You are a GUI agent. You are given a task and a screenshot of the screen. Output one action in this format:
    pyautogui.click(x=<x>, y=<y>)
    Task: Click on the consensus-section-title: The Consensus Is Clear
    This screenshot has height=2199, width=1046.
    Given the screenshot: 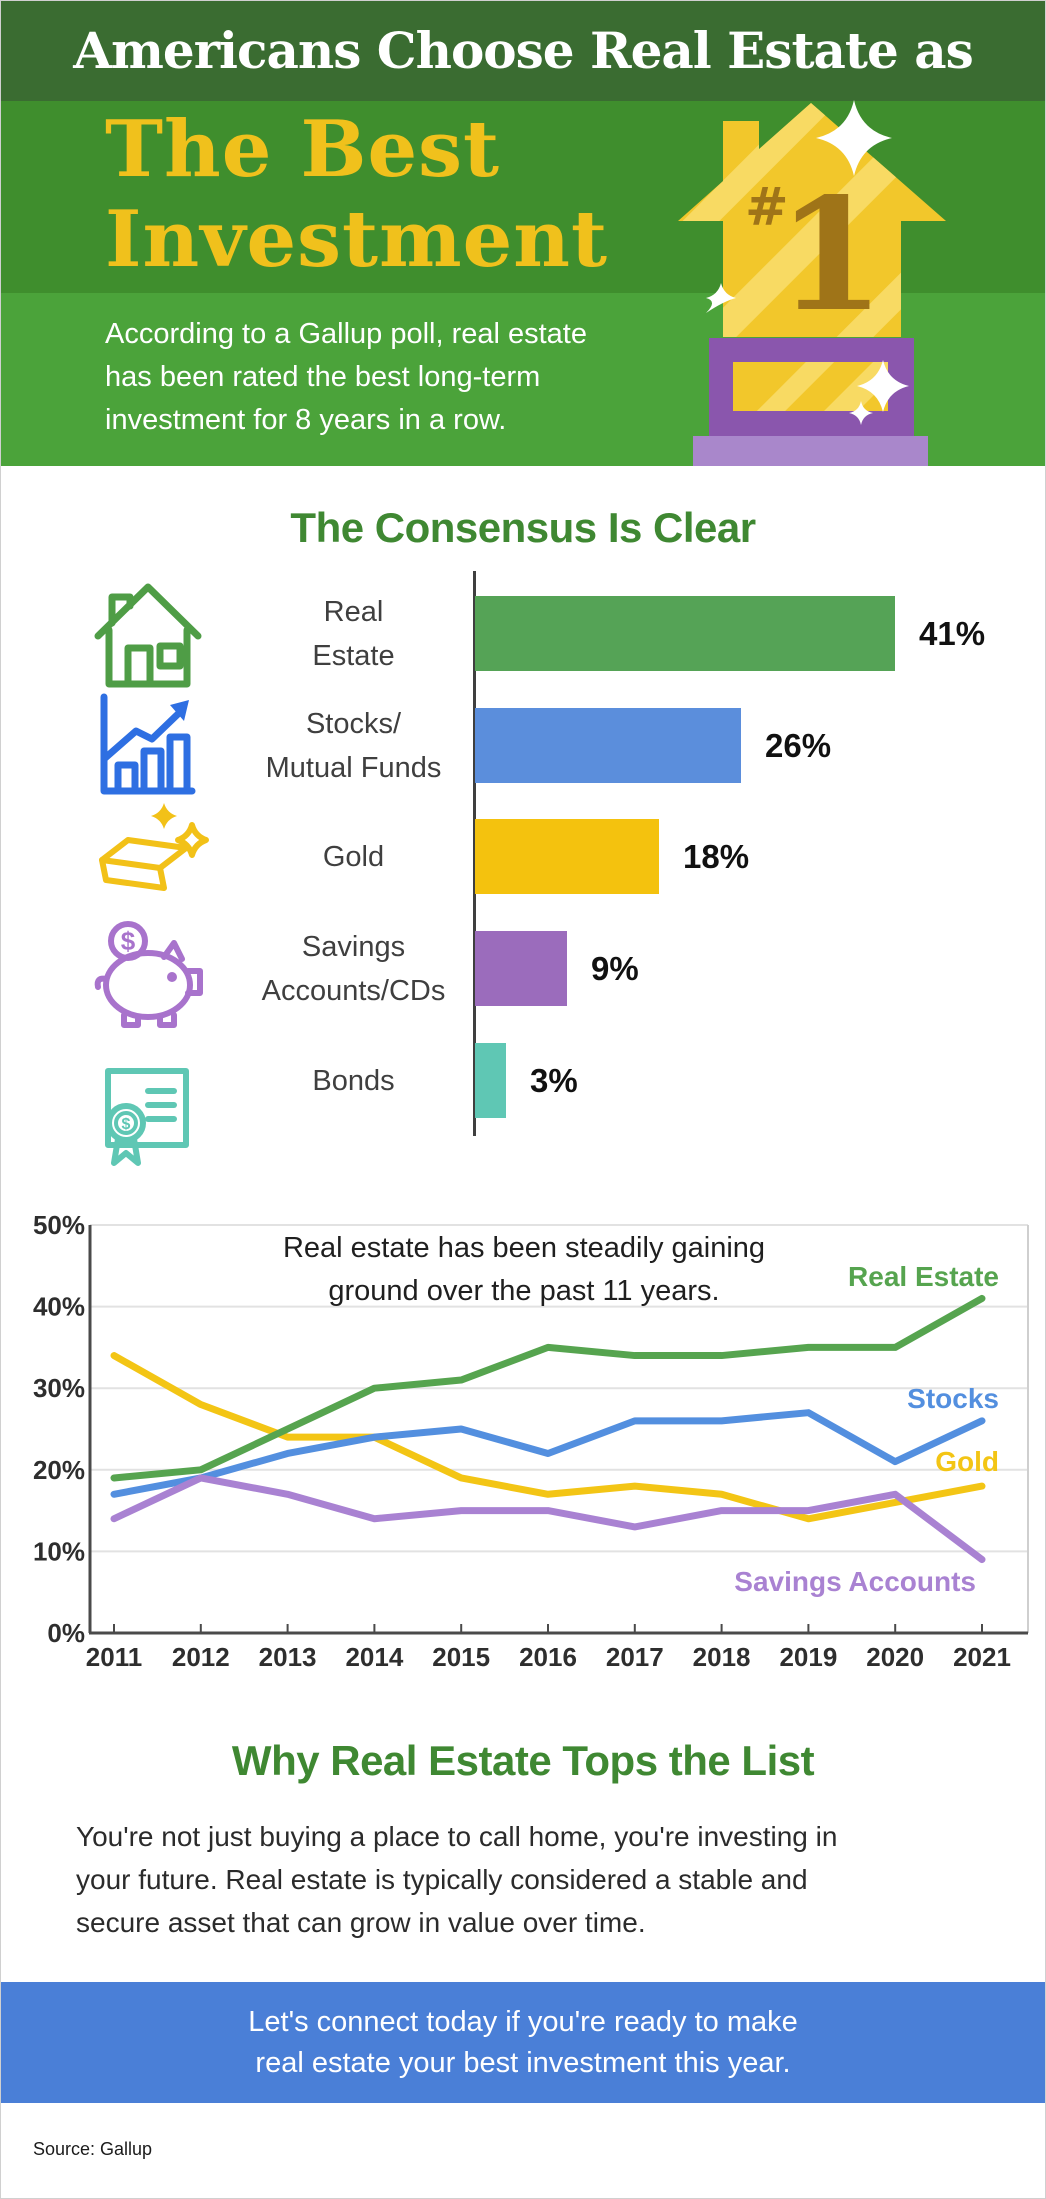 What is the action you would take?
    pyautogui.click(x=523, y=527)
    